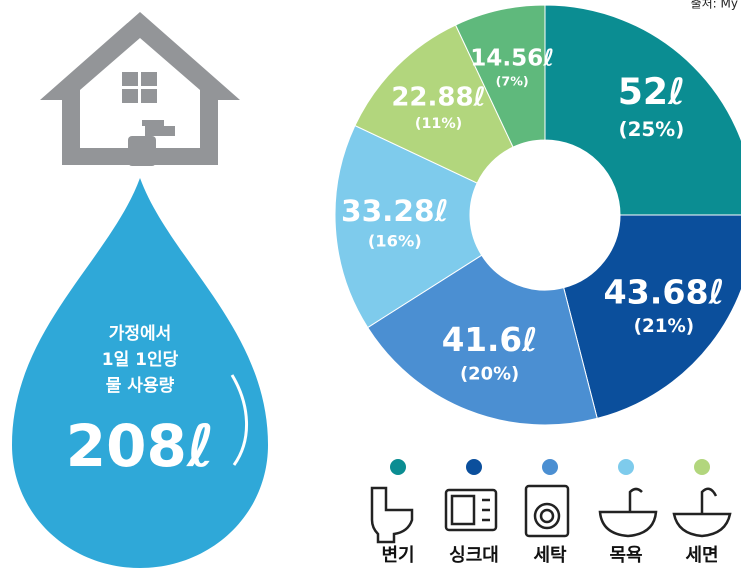 Image resolution: width=741 pixels, height=569 pixels. Describe the element at coordinates (512, 80) in the screenshot. I see `slice-percent-label: (7%)` at that location.